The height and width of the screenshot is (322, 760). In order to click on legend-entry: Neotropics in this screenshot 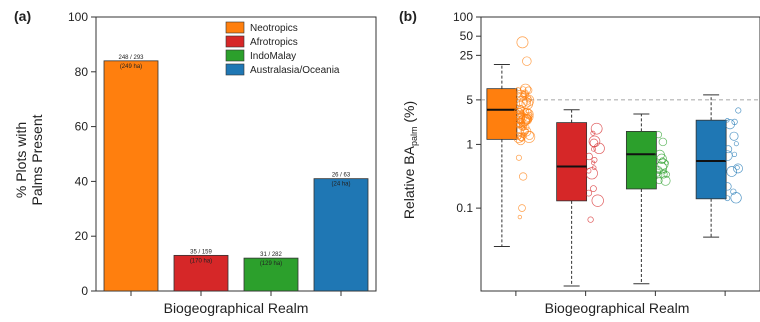, I will do `click(274, 28)`.